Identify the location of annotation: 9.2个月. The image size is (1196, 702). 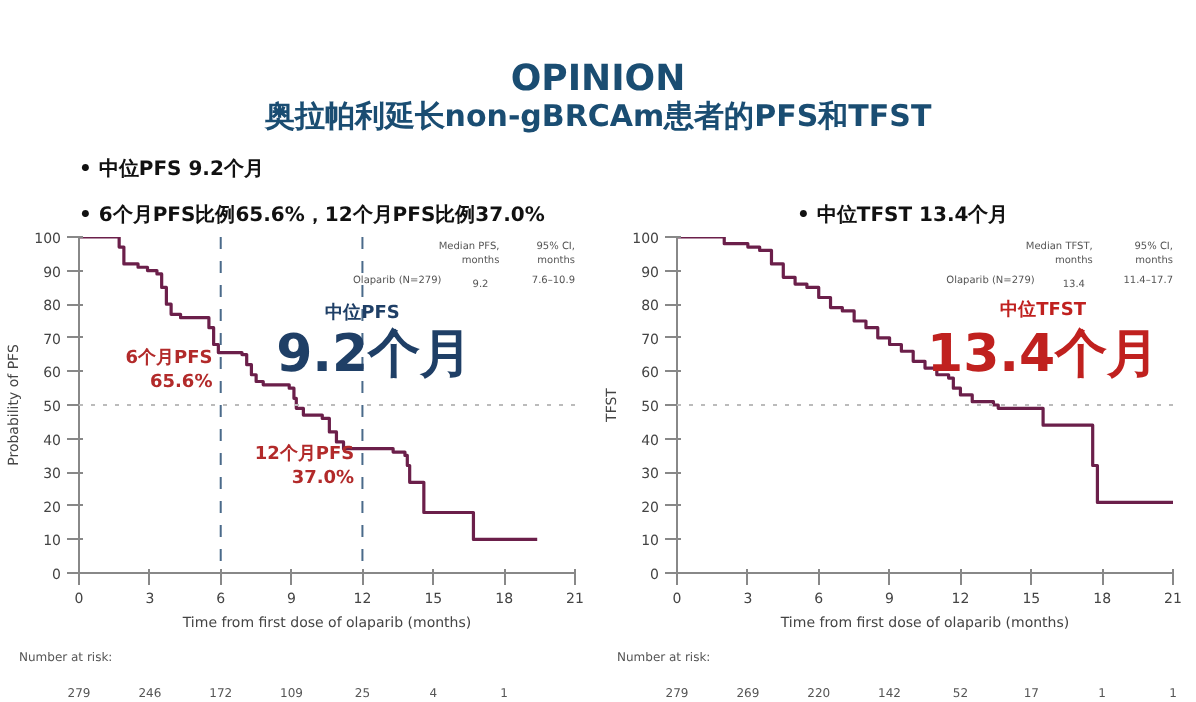
(374, 354).